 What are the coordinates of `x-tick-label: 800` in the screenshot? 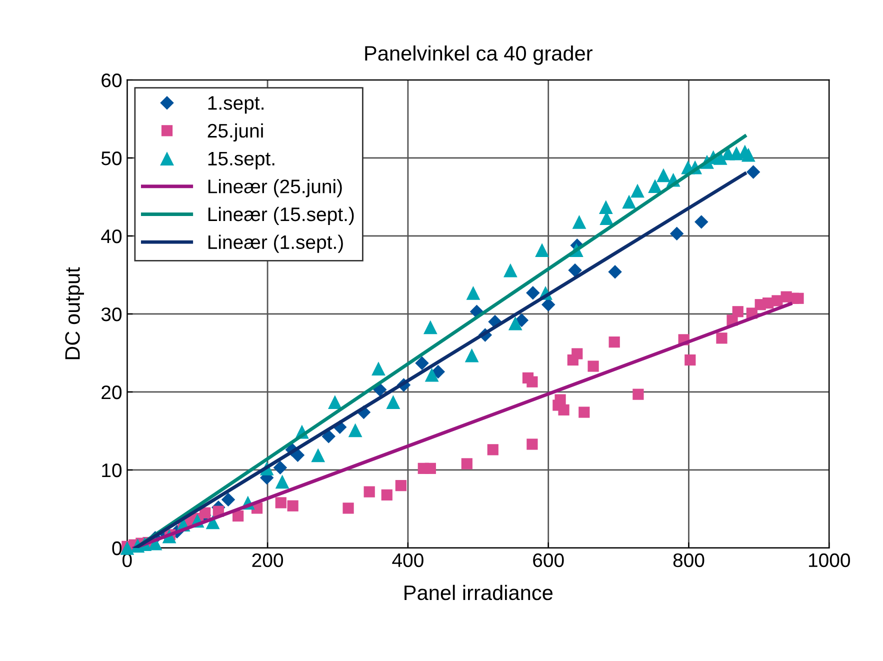 It's located at (688, 560).